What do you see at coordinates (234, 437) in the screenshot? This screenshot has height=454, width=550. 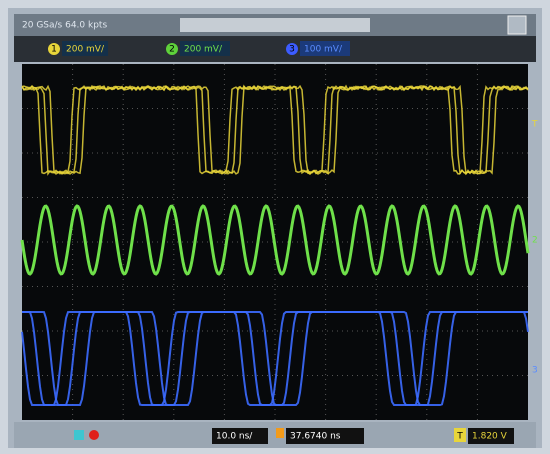 I see `timebase: 10.0 ns/` at bounding box center [234, 437].